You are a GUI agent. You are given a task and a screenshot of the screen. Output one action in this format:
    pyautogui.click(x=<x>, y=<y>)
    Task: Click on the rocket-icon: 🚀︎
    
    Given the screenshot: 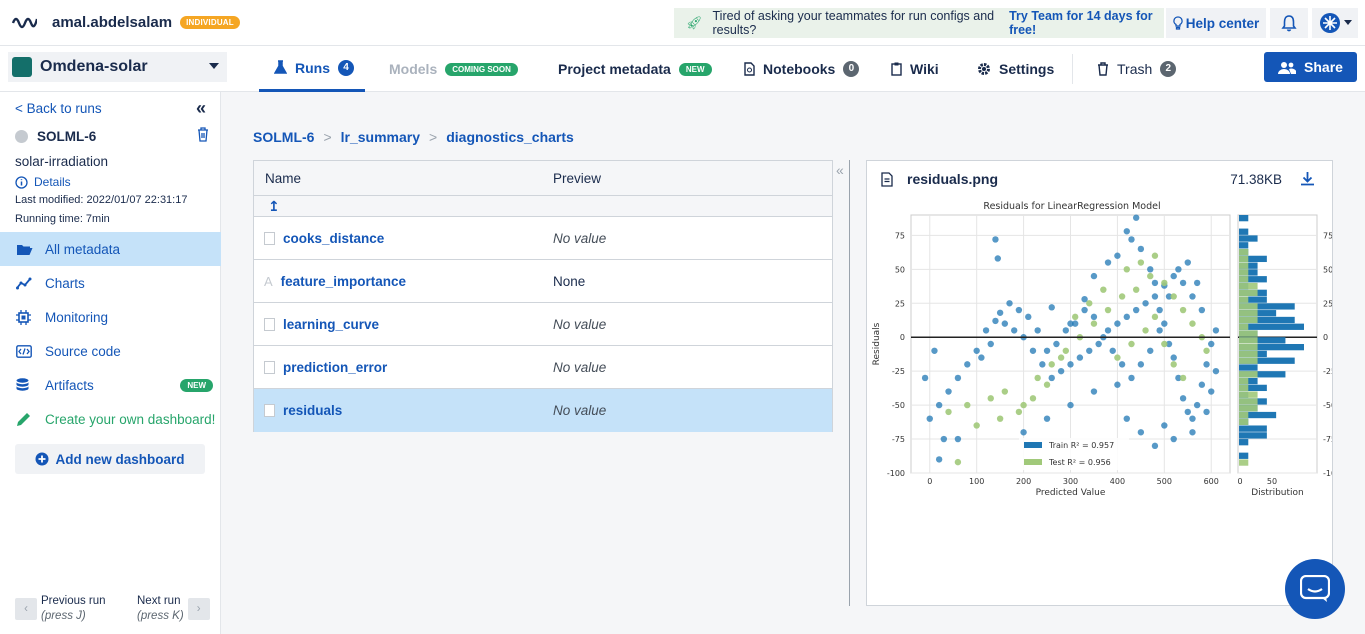 What is the action you would take?
    pyautogui.click(x=694, y=23)
    